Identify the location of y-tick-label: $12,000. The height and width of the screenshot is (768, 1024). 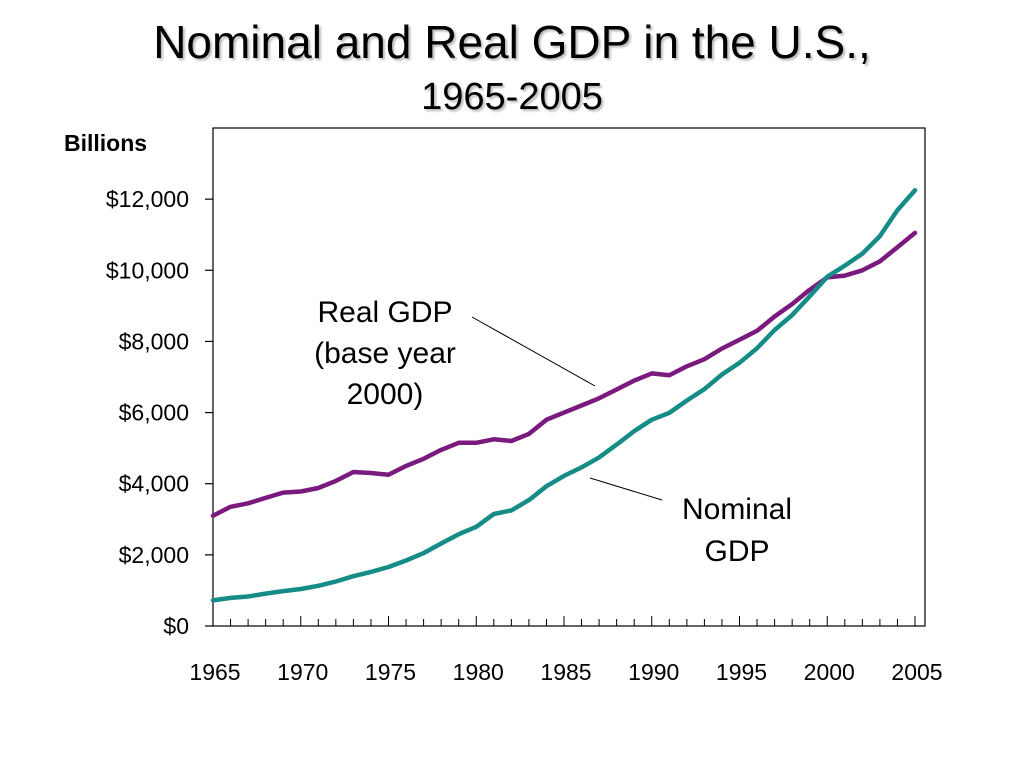
(147, 199).